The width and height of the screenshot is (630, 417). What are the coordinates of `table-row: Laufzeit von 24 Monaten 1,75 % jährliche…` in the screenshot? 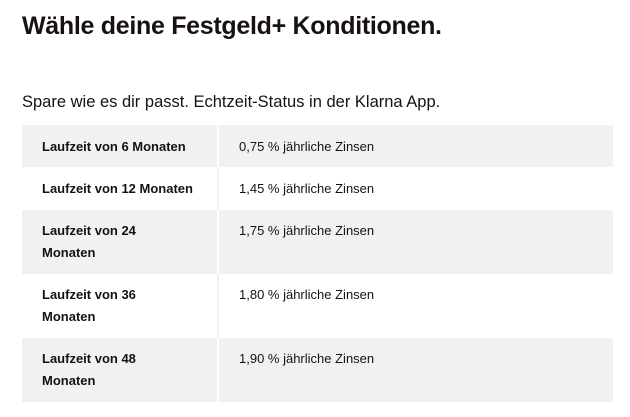 It's located at (317, 242).